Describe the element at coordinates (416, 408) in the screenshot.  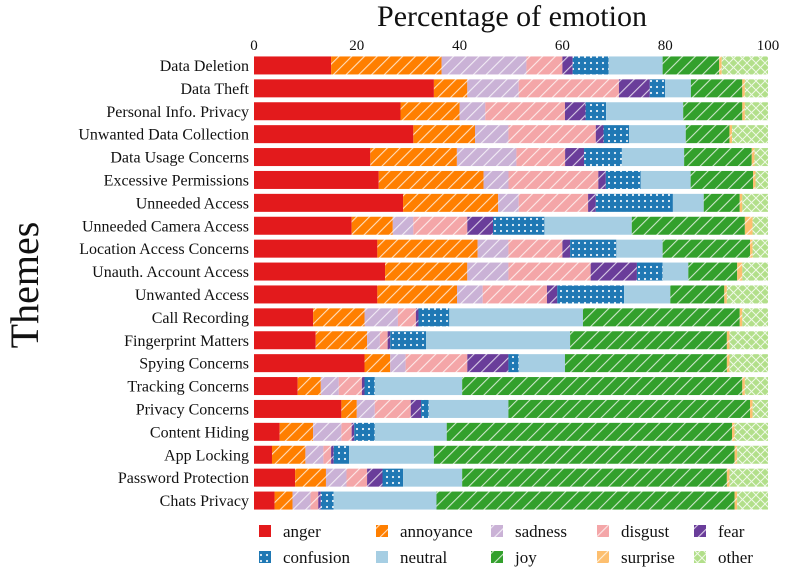
I see `bar-privacy-concerns-fear` at that location.